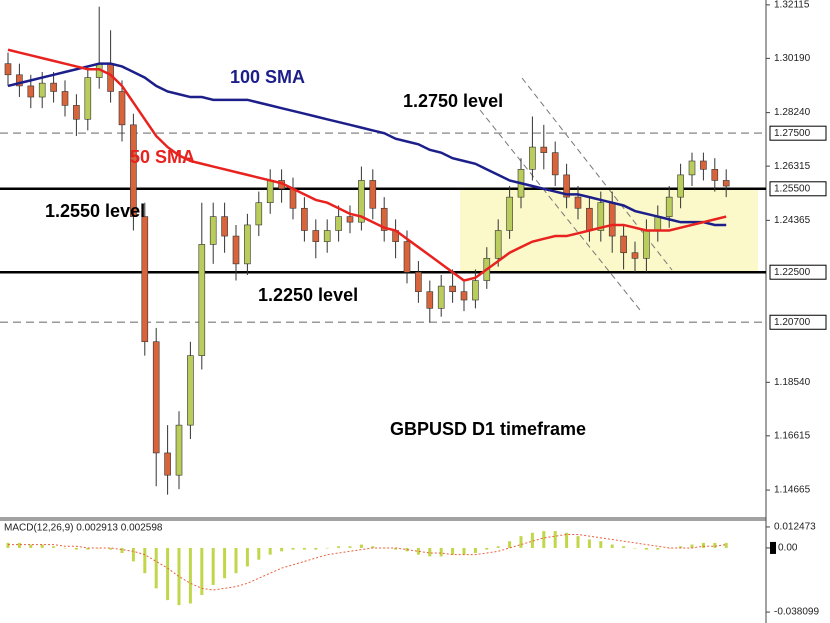 Image resolution: width=830 pixels, height=623 pixels. Describe the element at coordinates (792, 166) in the screenshot. I see `y-tick-label: 1.26315` at that location.